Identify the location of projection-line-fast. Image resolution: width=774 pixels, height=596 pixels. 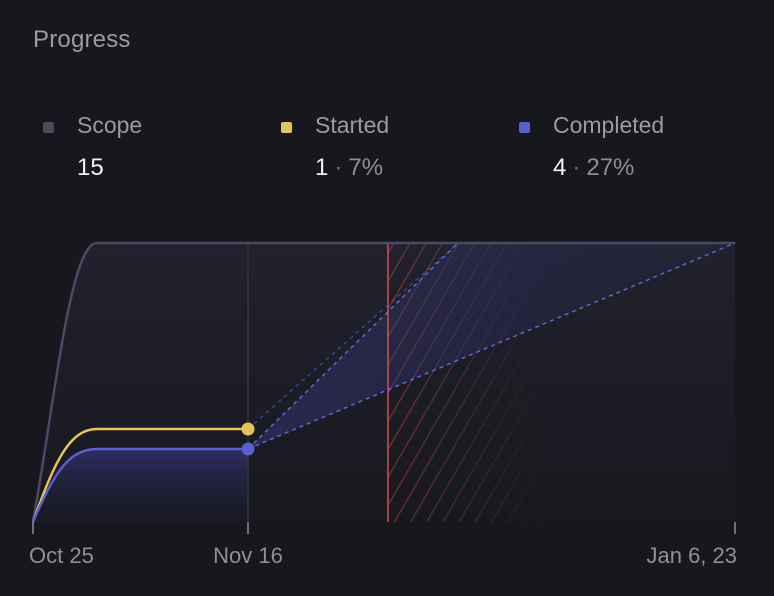
(353, 346).